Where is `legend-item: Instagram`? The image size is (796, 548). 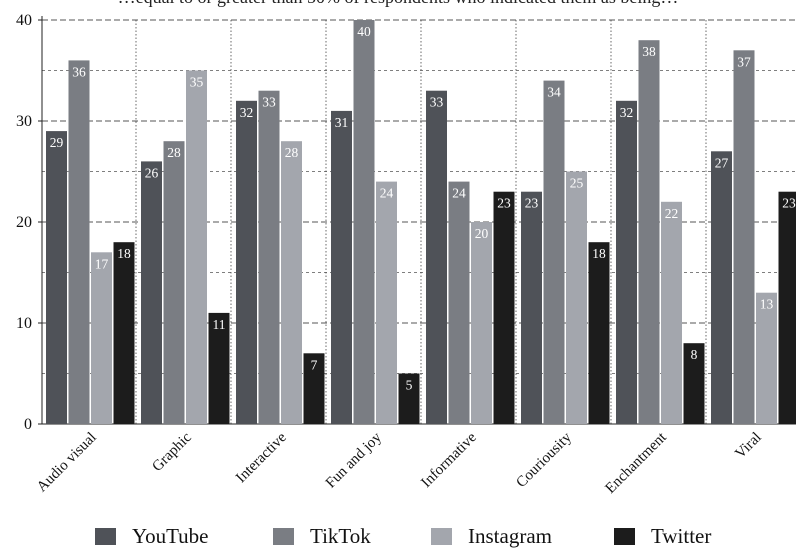 legend-item: Instagram is located at coordinates (491, 536).